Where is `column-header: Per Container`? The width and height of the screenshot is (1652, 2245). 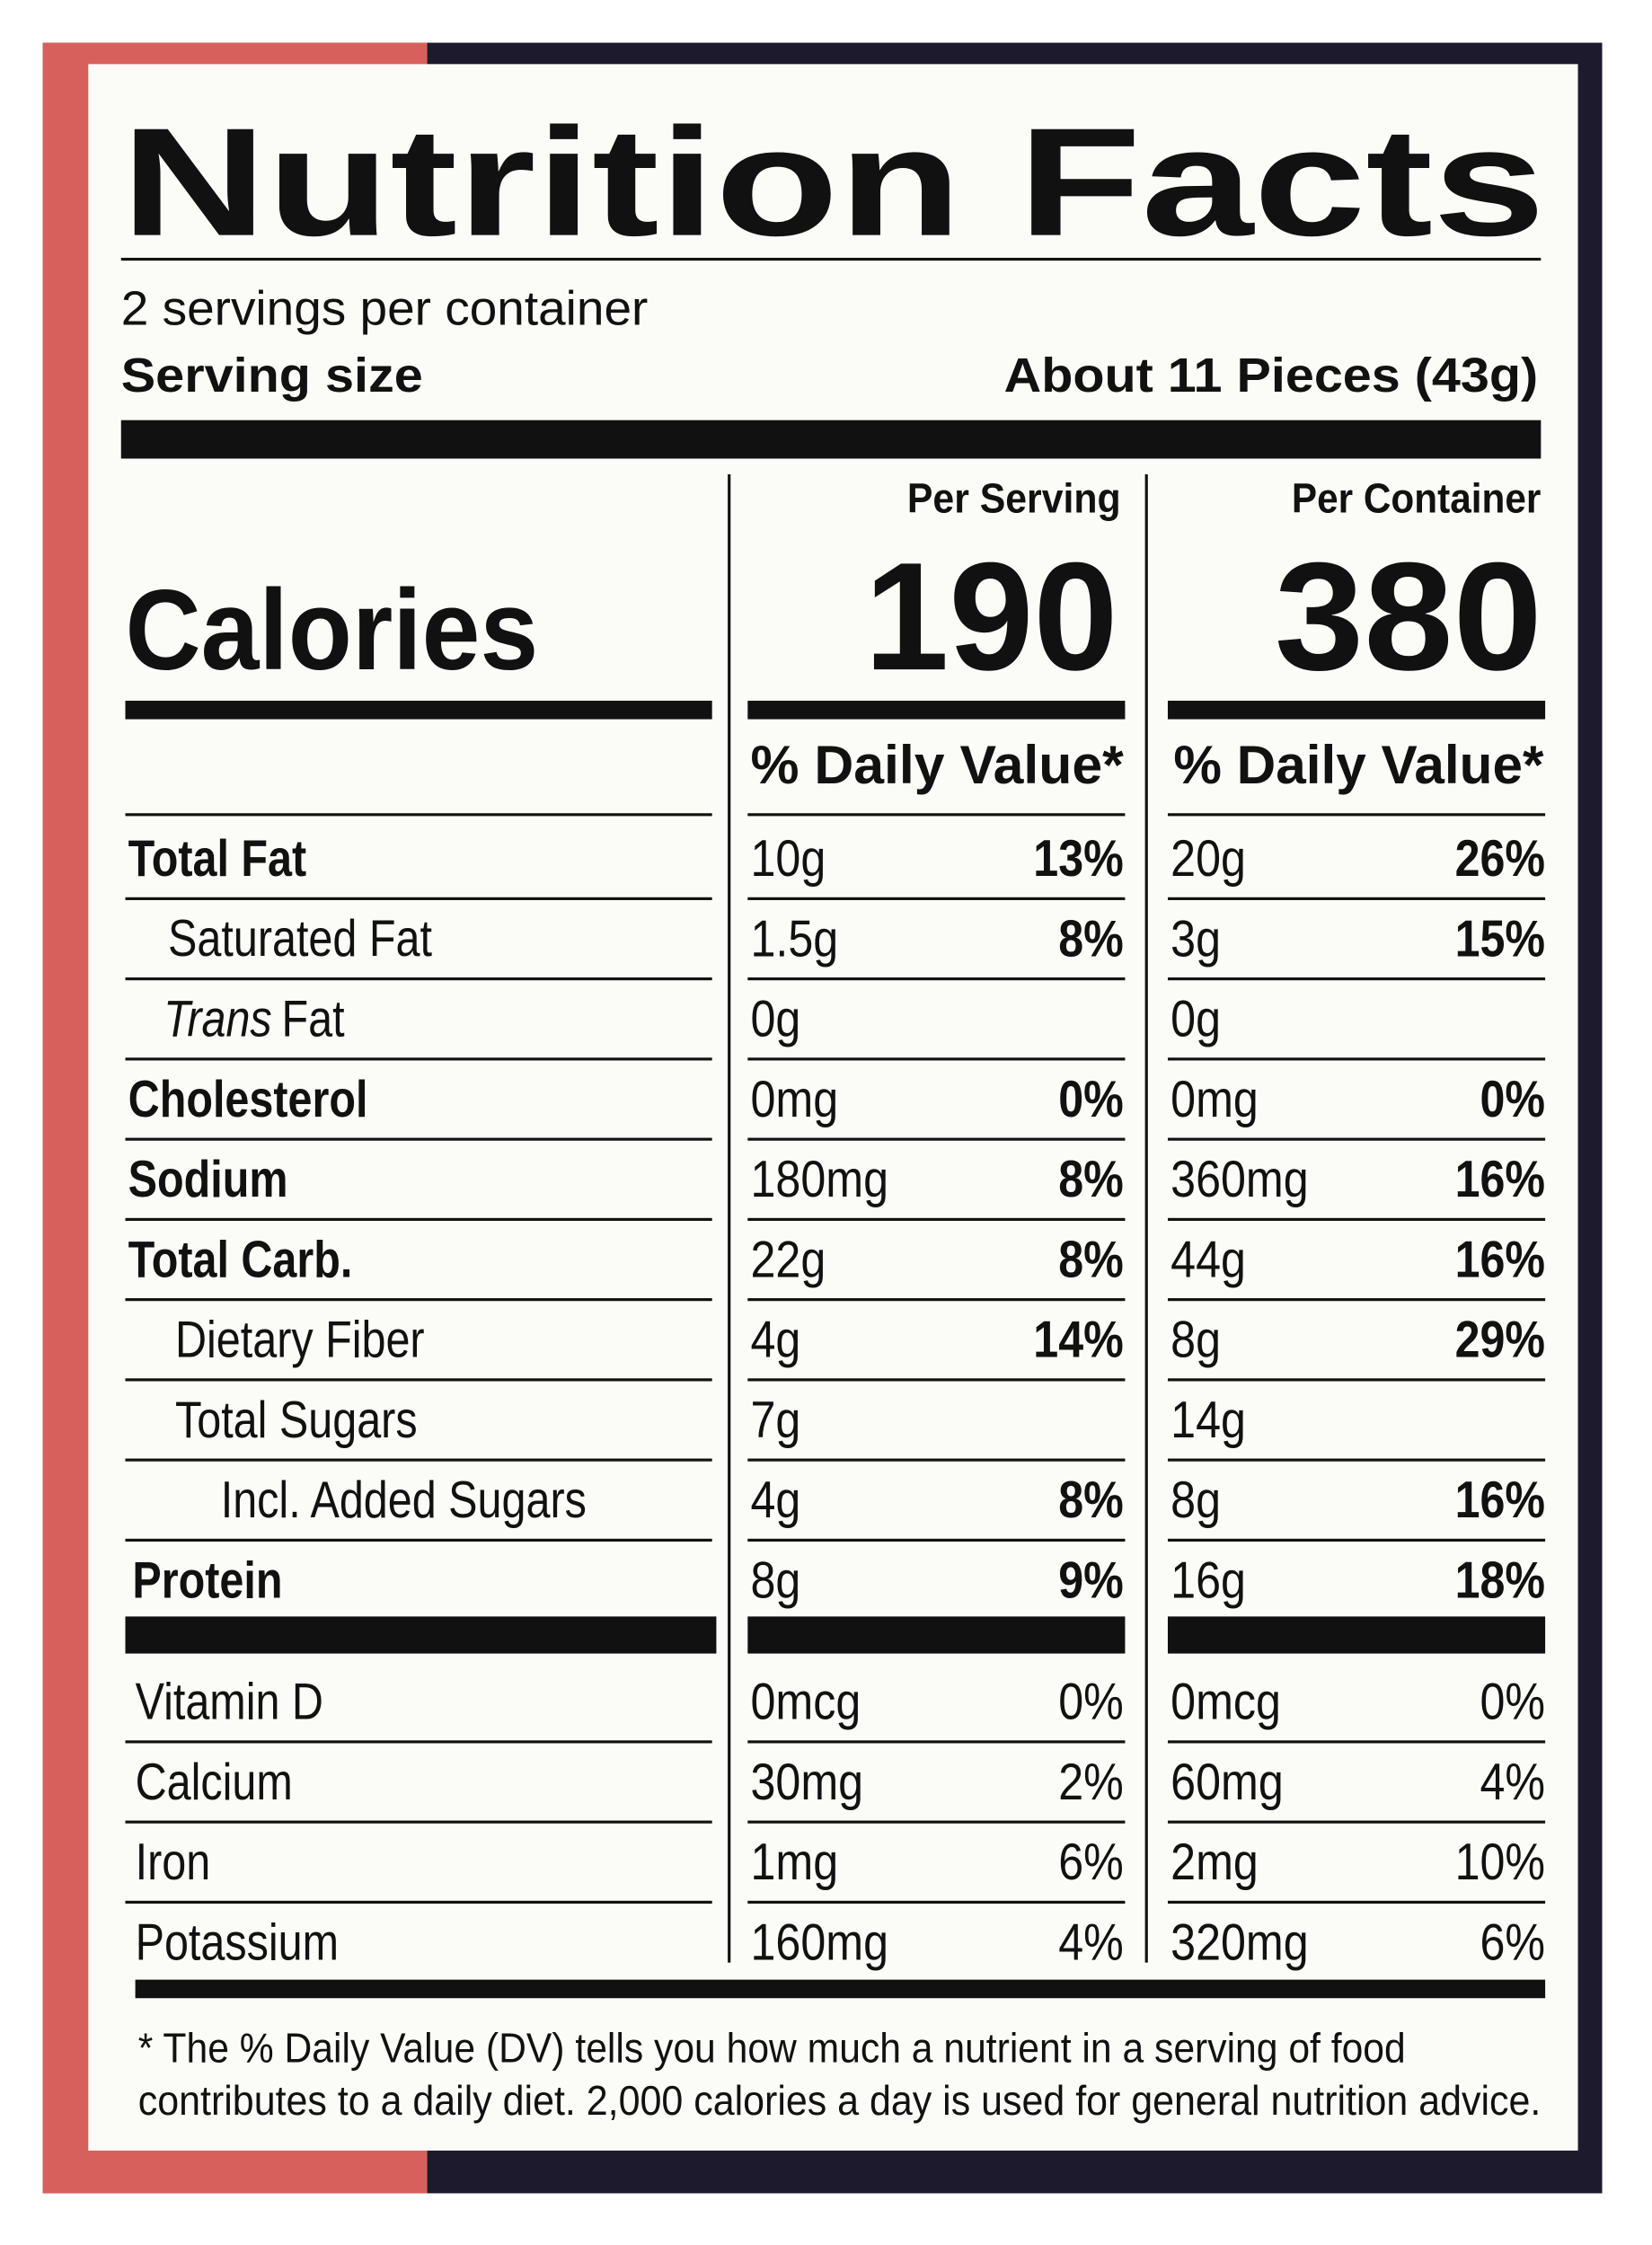
column-header: Per Container is located at coordinates (1417, 498).